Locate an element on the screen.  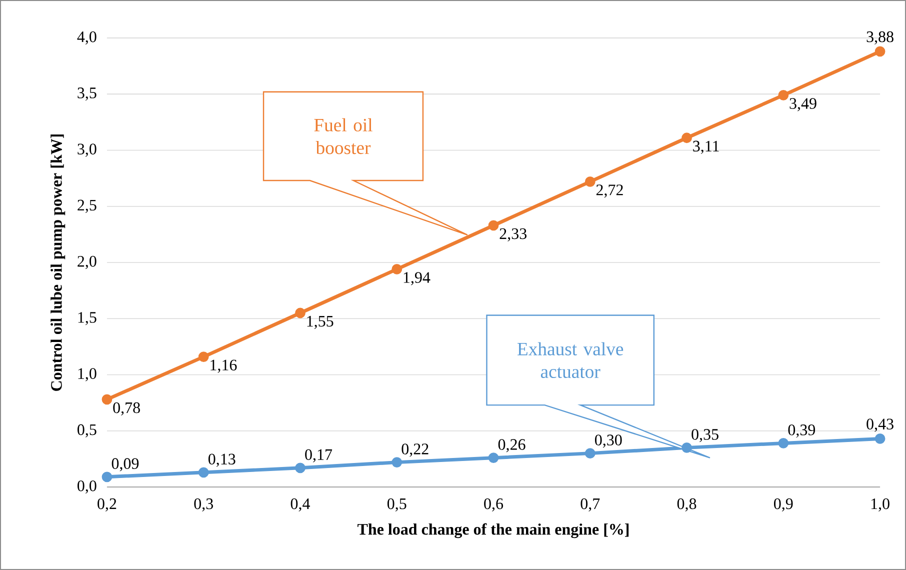
data-label: 2,33 is located at coordinates (513, 235).